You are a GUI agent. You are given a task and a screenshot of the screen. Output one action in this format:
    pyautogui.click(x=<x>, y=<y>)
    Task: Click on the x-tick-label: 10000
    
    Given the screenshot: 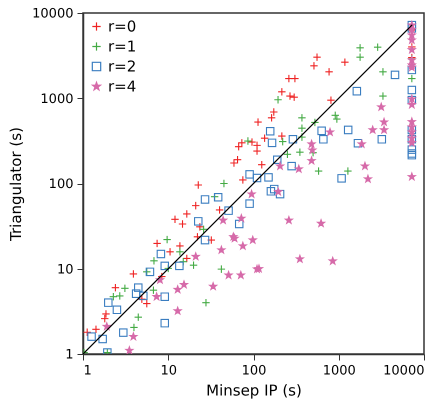 What is the action you would take?
    pyautogui.click(x=403, y=371)
    